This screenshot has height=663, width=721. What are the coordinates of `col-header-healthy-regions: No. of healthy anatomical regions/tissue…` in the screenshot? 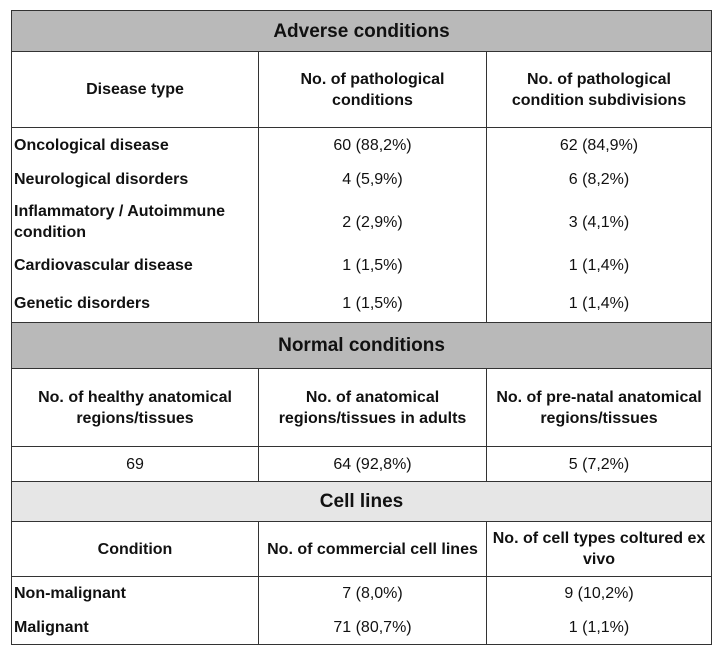 It's located at (135, 407).